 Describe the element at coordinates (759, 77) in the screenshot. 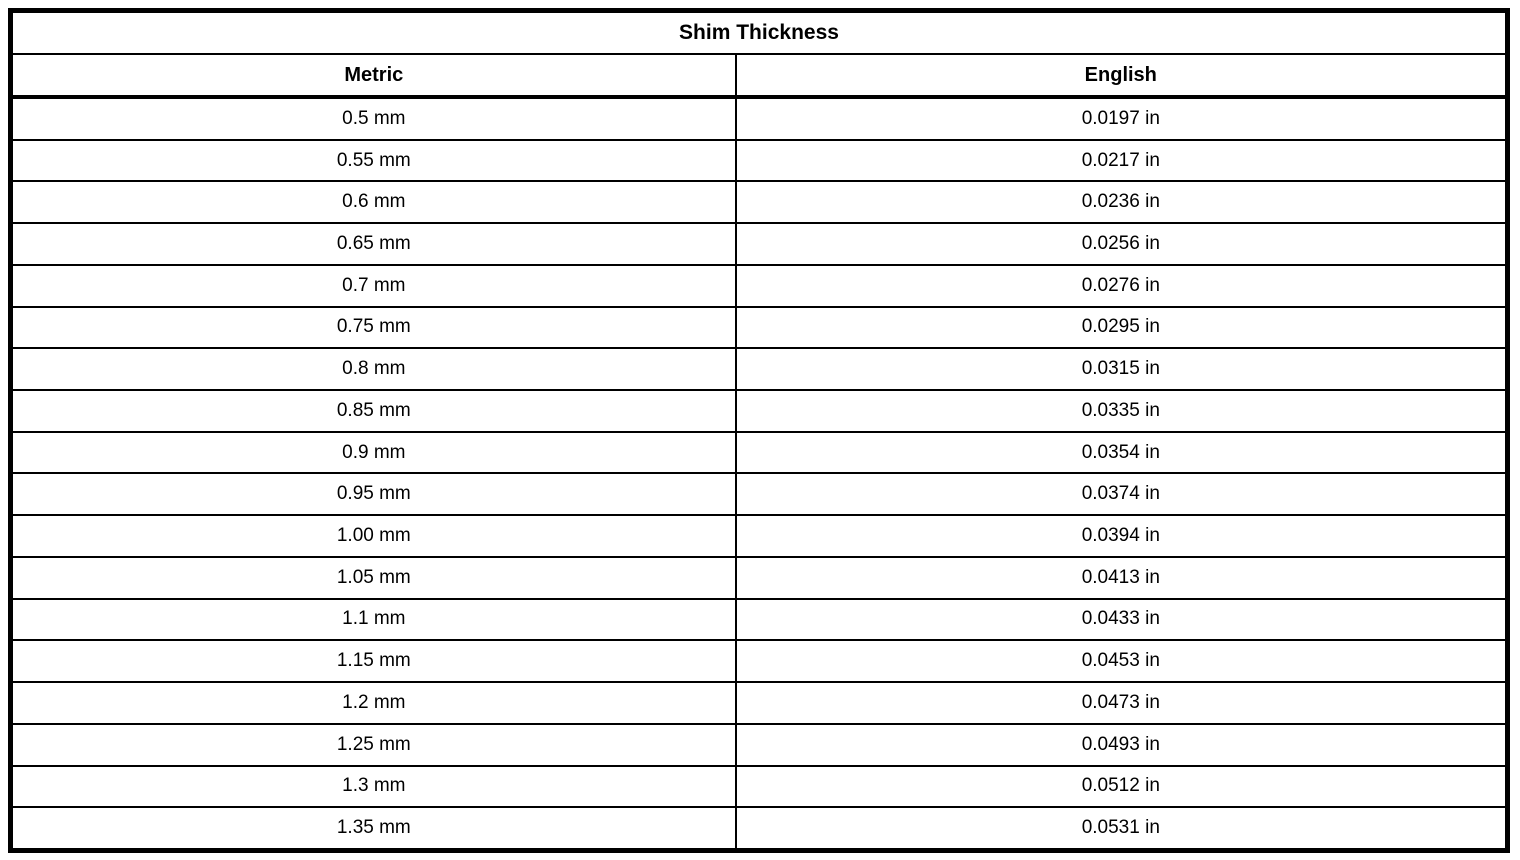

I see `table-header-row: Metric English` at that location.